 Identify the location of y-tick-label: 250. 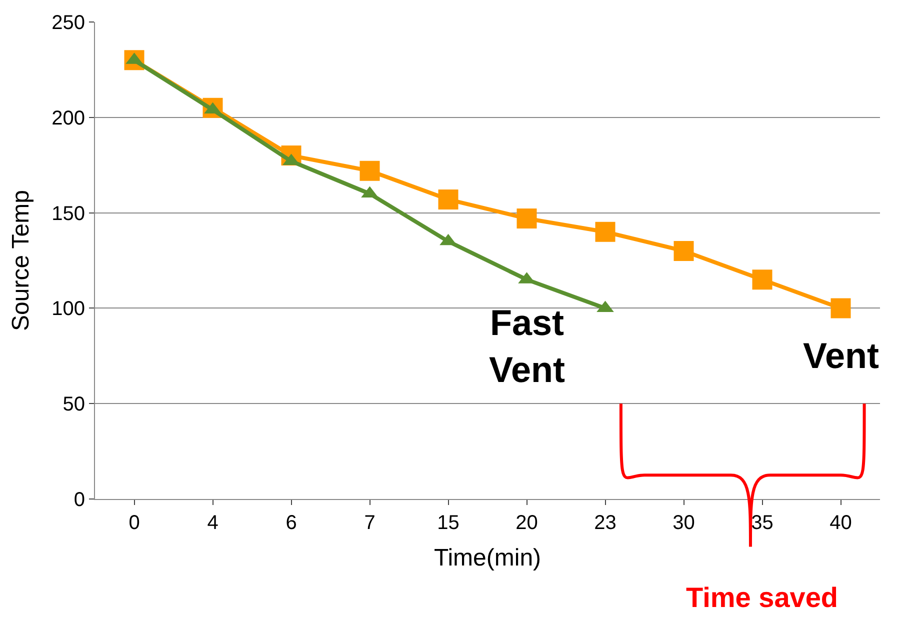
(68, 23).